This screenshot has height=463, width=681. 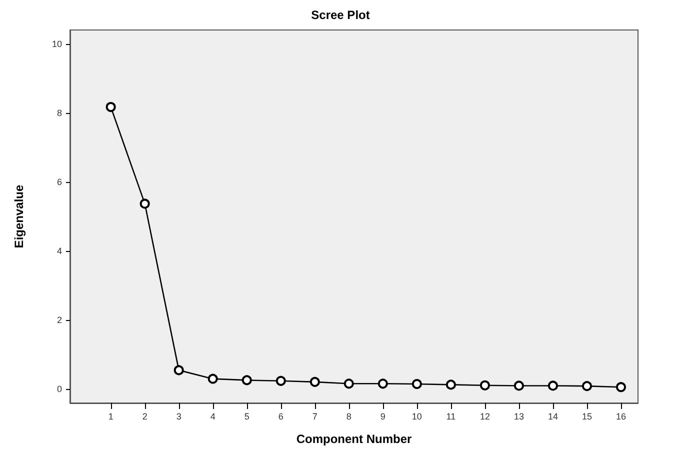 What do you see at coordinates (354, 439) in the screenshot?
I see `x-axis-title: Component Number` at bounding box center [354, 439].